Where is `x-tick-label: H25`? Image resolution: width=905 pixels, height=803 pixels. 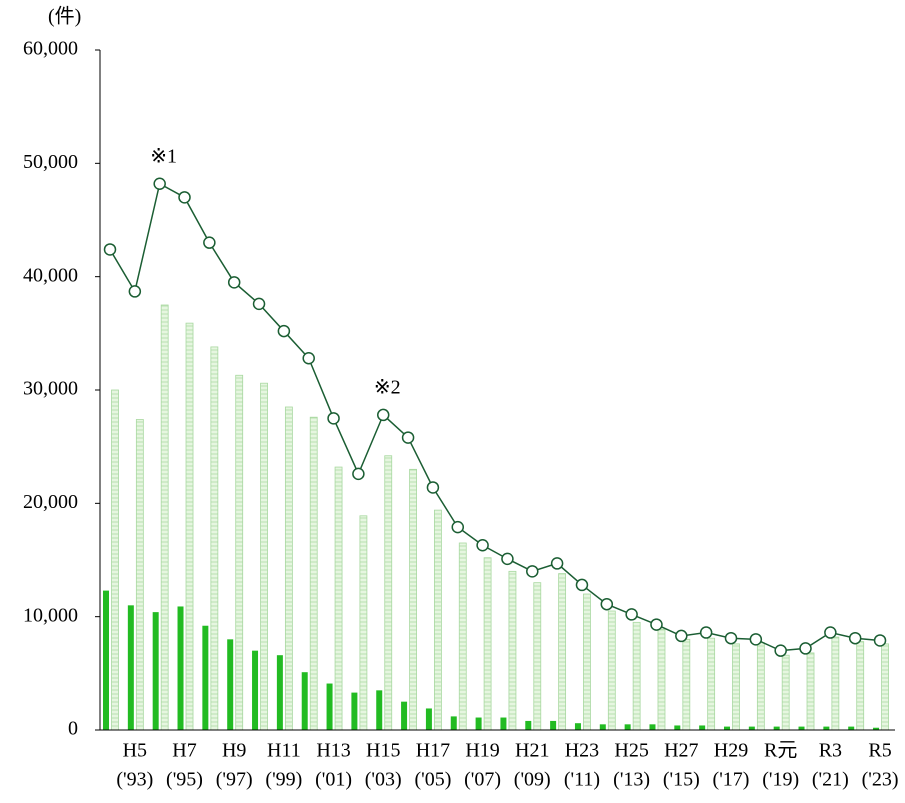
x-tick-label: H25 is located at coordinates (631, 751).